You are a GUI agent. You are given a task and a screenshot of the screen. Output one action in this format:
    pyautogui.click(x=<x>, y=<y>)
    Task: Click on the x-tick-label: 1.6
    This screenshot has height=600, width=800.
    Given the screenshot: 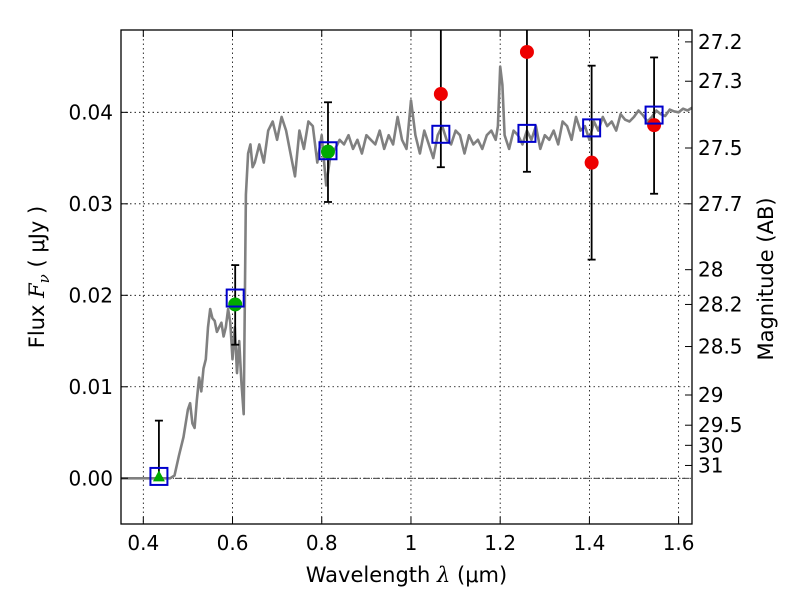 What is the action you would take?
    pyautogui.click(x=679, y=543)
    